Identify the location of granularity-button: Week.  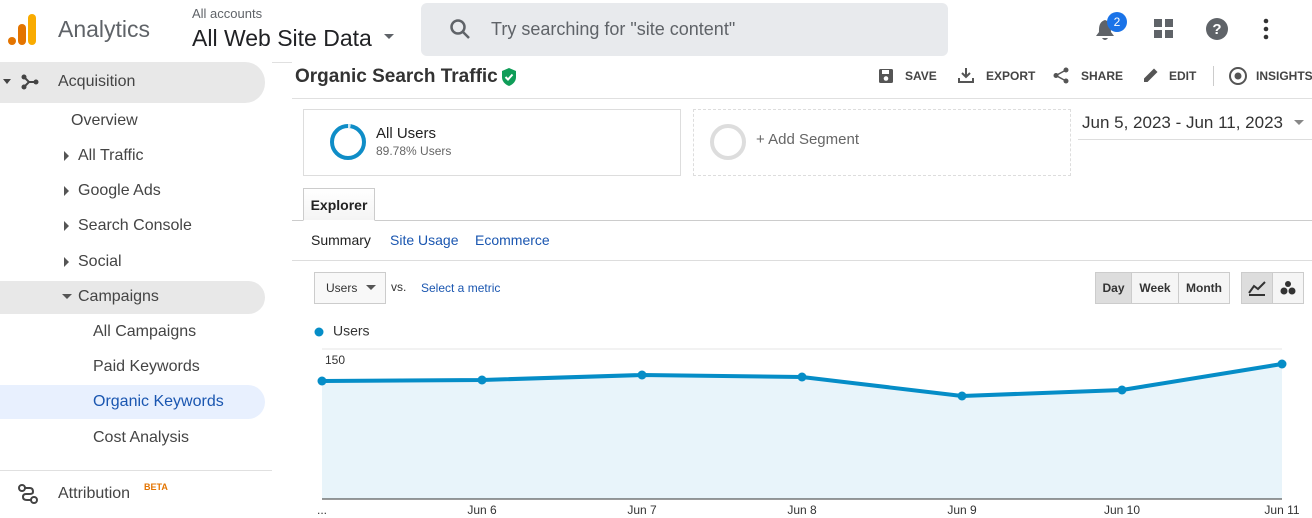
(1155, 288).